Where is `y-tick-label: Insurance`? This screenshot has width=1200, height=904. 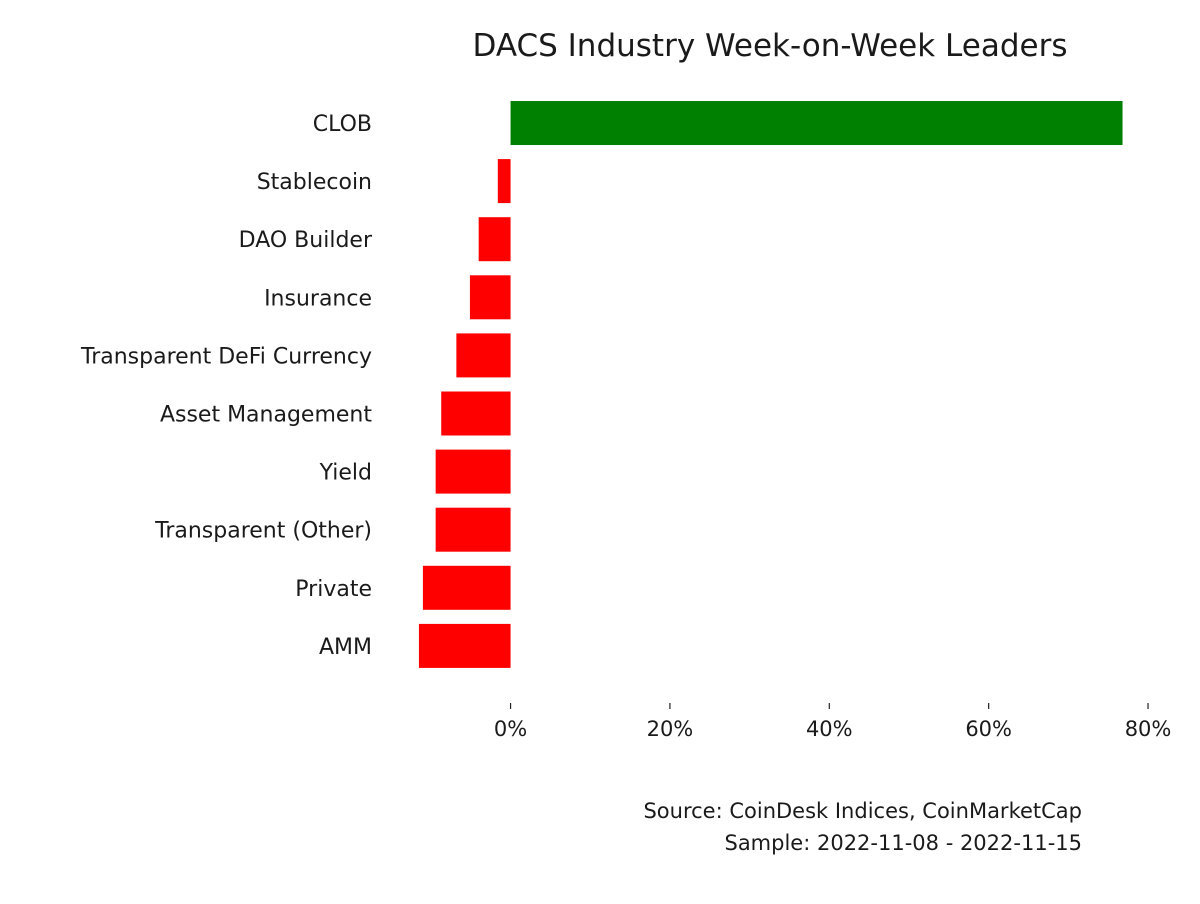 y-tick-label: Insurance is located at coordinates (318, 298).